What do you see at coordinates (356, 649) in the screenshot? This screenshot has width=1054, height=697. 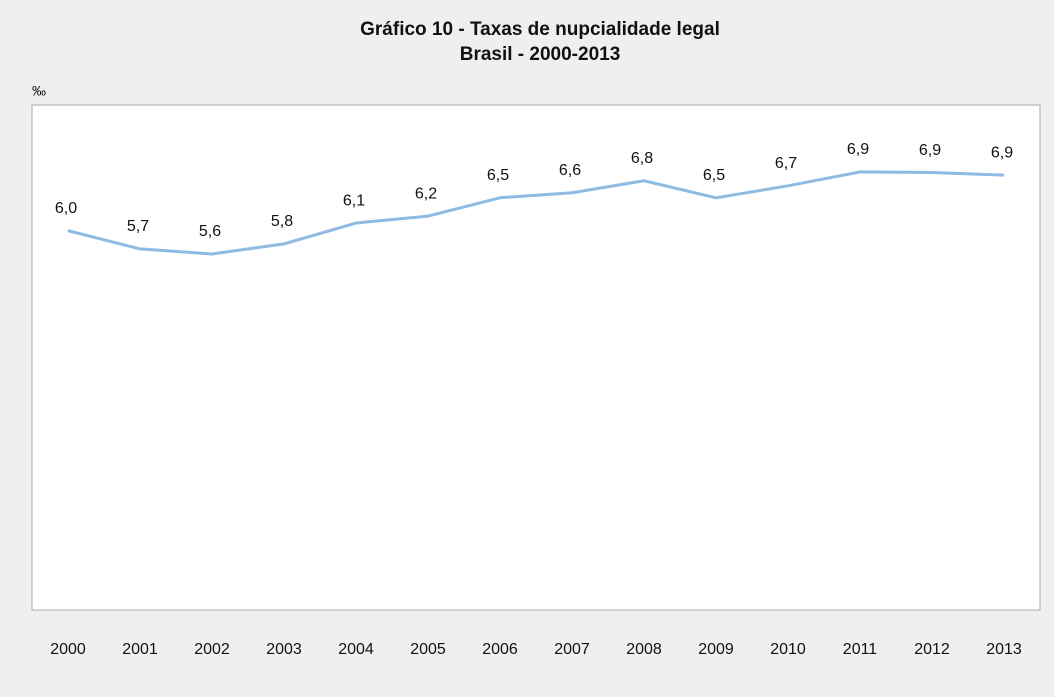 I see `x-tick-label: 2004` at bounding box center [356, 649].